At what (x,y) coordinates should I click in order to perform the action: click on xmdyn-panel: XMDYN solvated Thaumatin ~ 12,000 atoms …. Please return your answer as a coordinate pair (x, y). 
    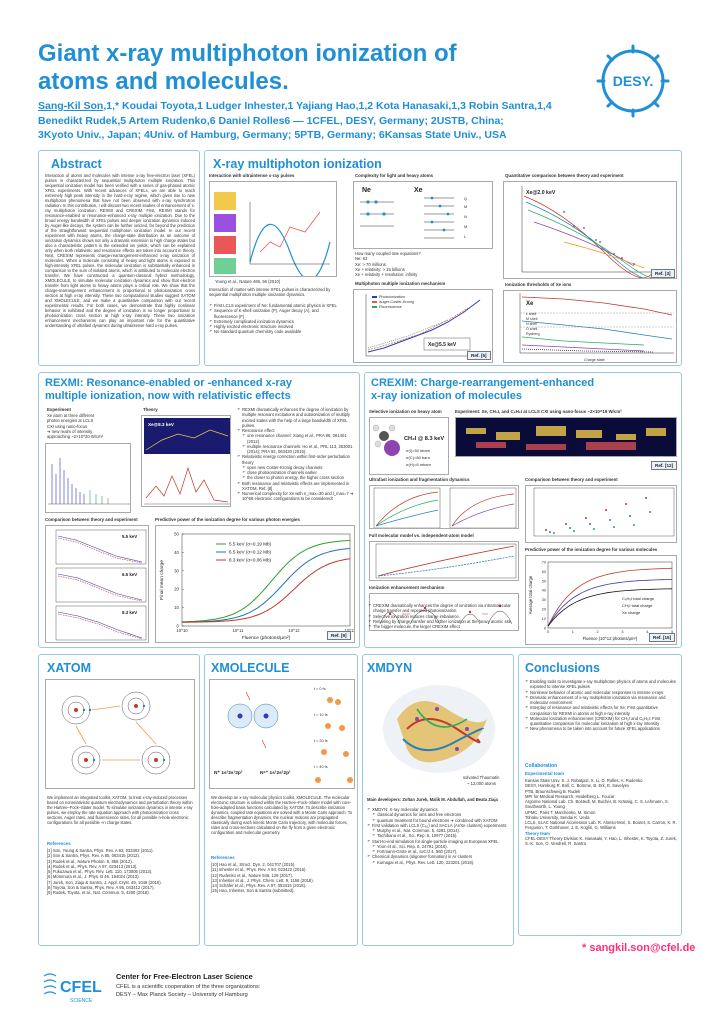
    Looking at the image, I should click on (438, 800).